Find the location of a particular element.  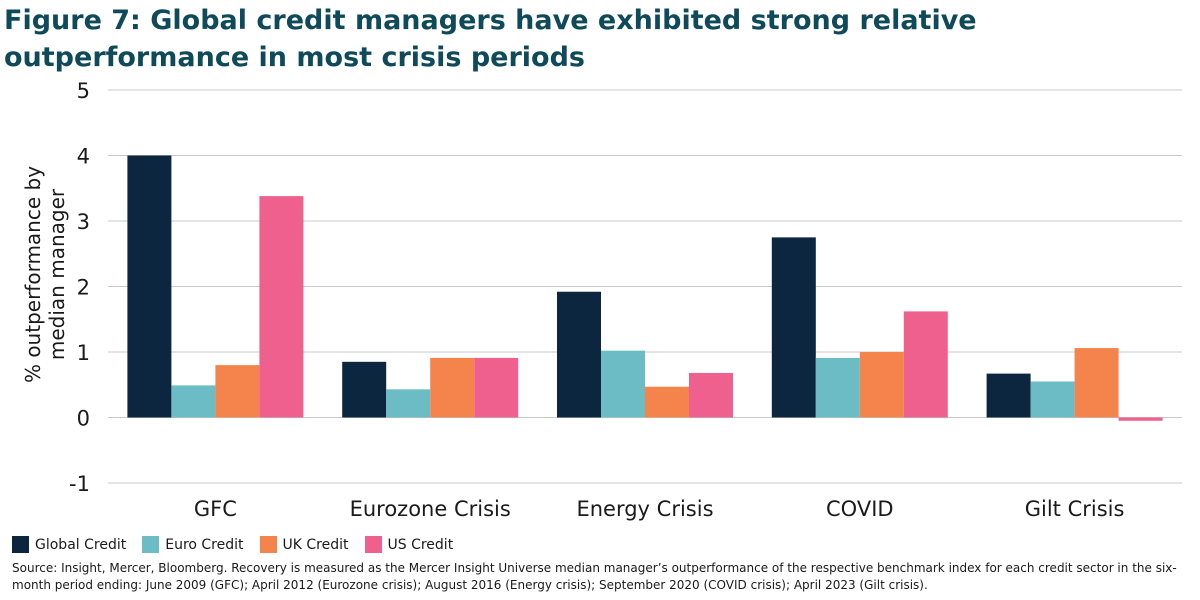

y-tick-label: 2 is located at coordinates (83, 288).